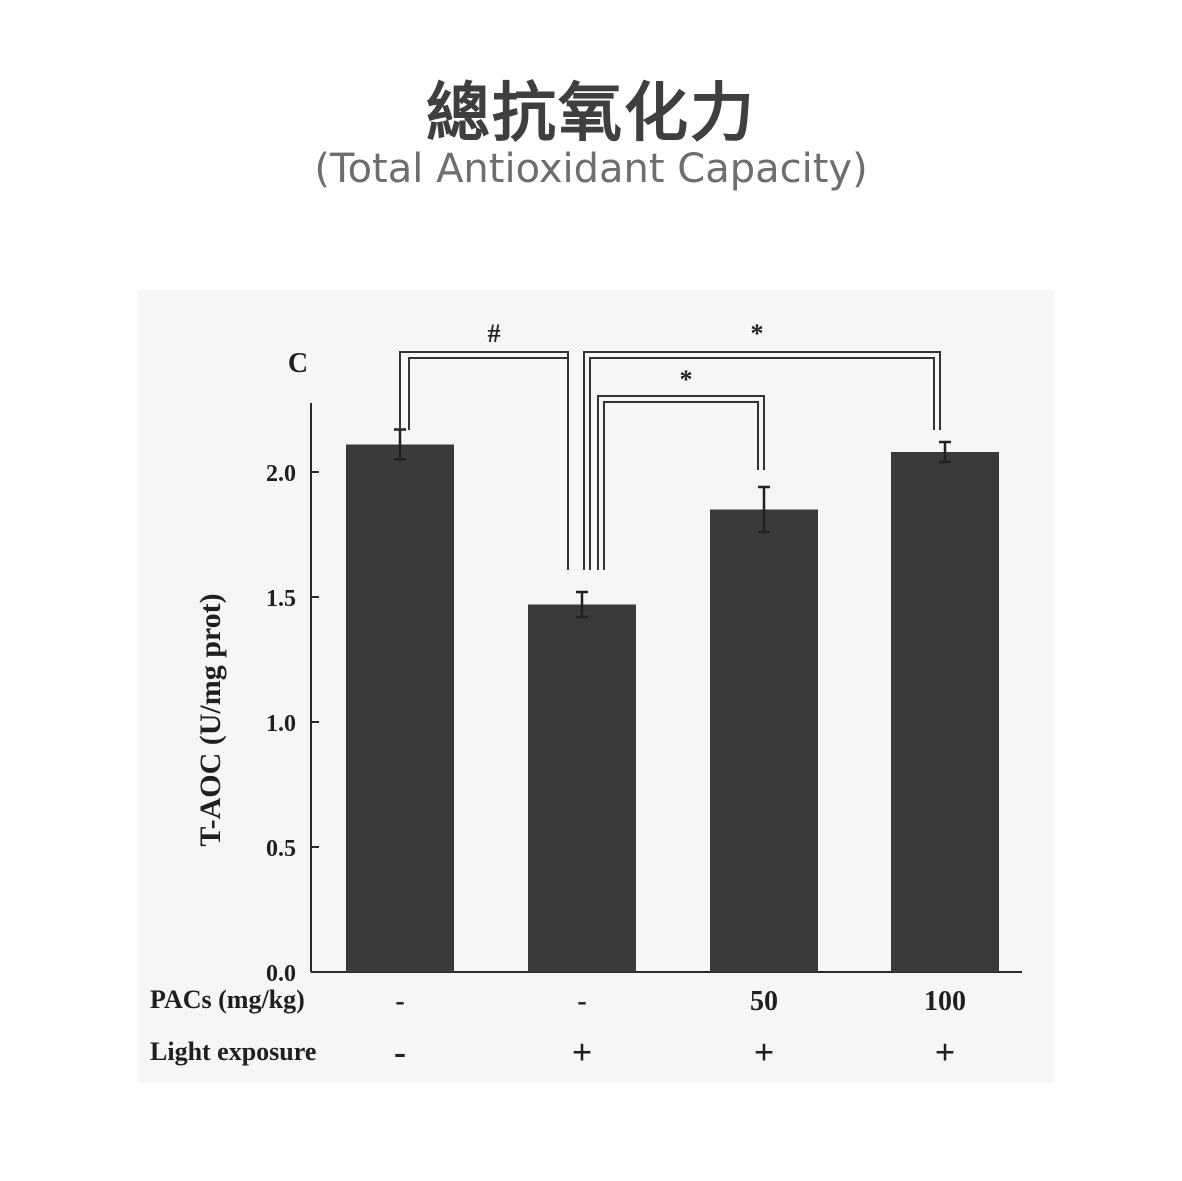 The image size is (1182, 1181). What do you see at coordinates (281, 974) in the screenshot?
I see `y-tick-label: 0.0` at bounding box center [281, 974].